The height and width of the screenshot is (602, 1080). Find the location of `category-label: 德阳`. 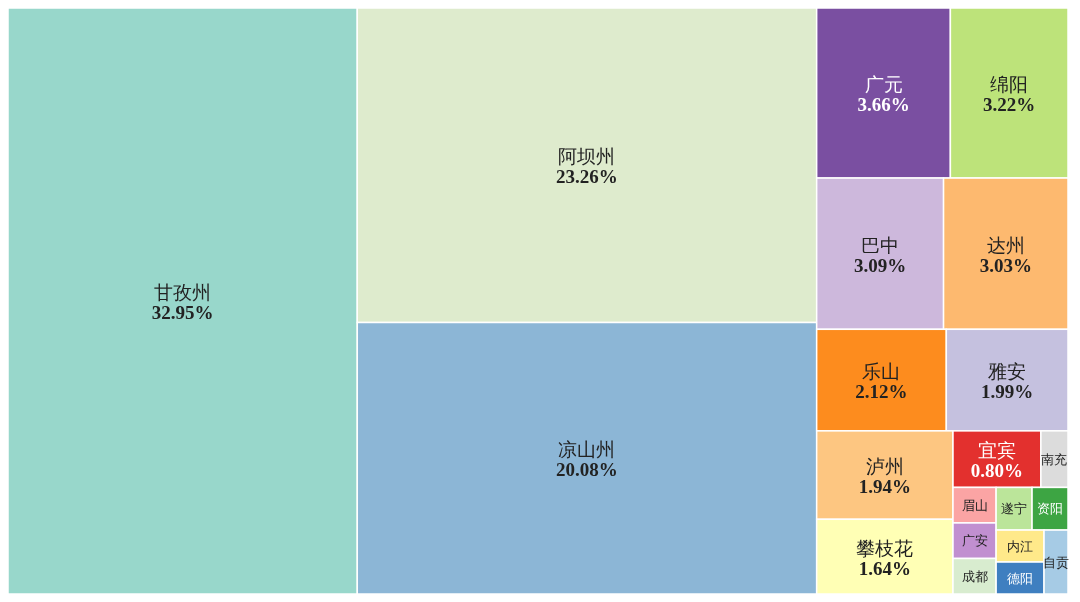

category-label: 德阳 is located at coordinates (1020, 578).